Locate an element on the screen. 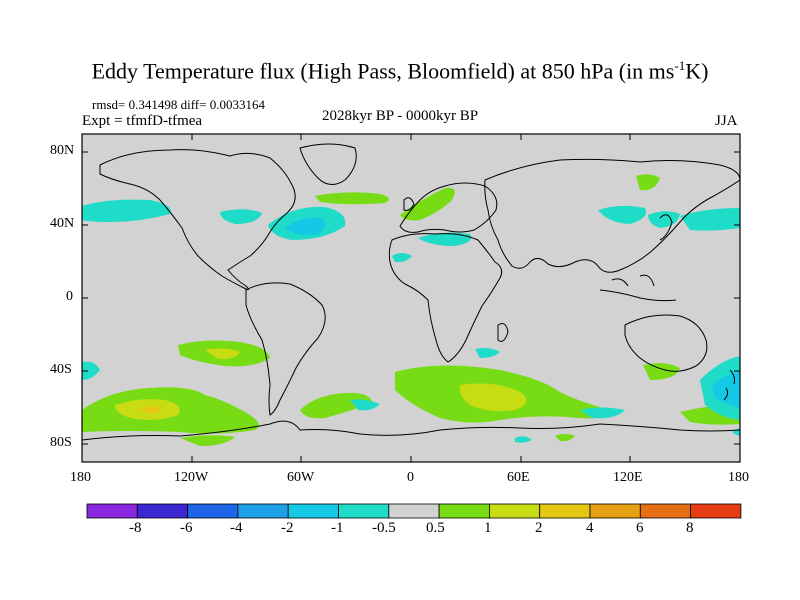 The image size is (800, 600). colorbar-label: -6 is located at coordinates (186, 528).